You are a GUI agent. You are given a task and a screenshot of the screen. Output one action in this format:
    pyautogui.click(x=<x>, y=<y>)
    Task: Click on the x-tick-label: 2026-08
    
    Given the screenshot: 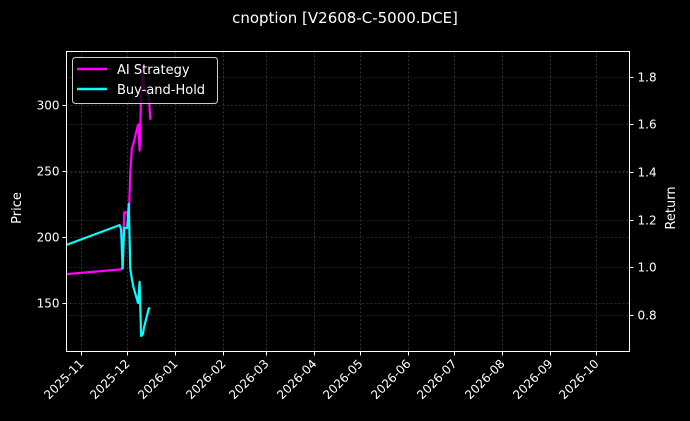 What is the action you would take?
    pyautogui.click(x=484, y=379)
    